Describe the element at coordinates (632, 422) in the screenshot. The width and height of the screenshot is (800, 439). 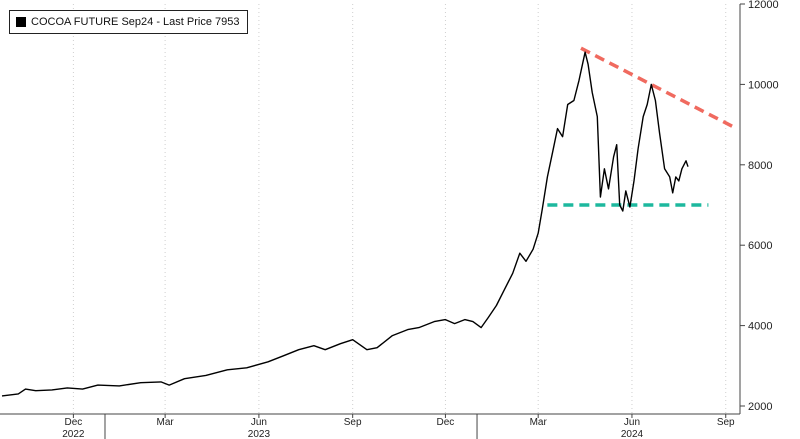
I see `x-tick-label-6: Jun` at that location.